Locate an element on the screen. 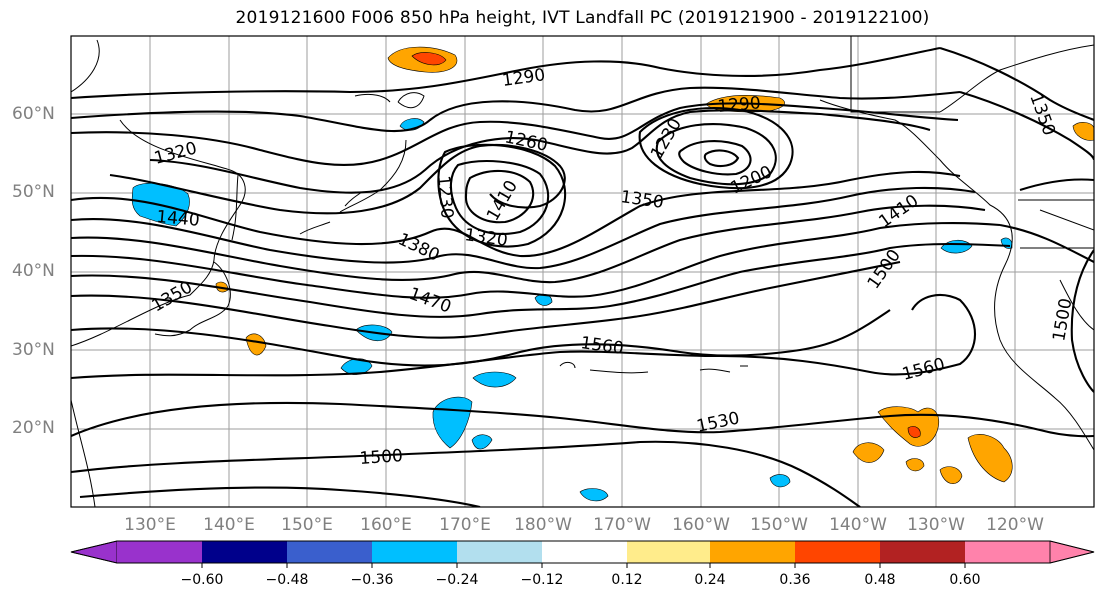 The image size is (1105, 601). lon-label-170w: 170°W is located at coordinates (622, 525).